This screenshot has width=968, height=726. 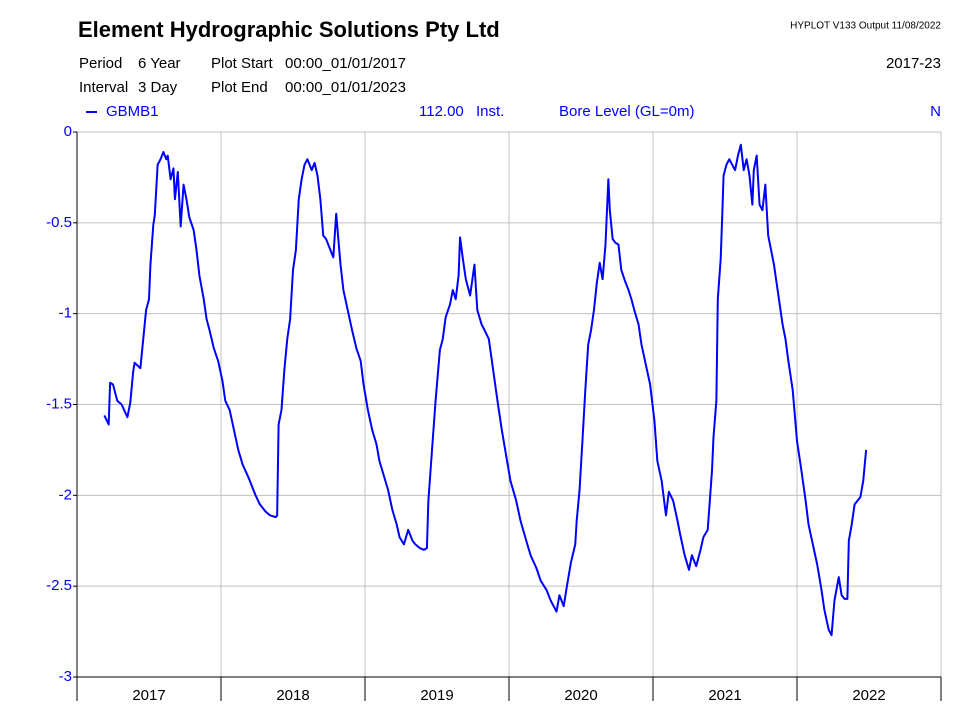 What do you see at coordinates (65, 313) in the screenshot?
I see `y-tick-label: -1` at bounding box center [65, 313].